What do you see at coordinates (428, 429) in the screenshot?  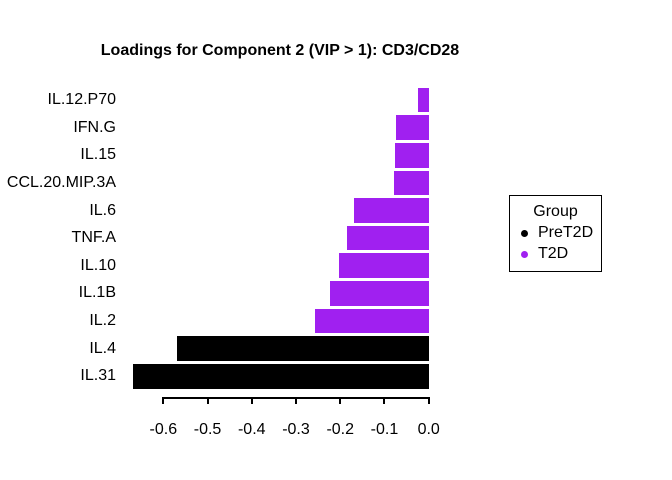 I see `x-axis-tick-label: 0.0` at bounding box center [428, 429].